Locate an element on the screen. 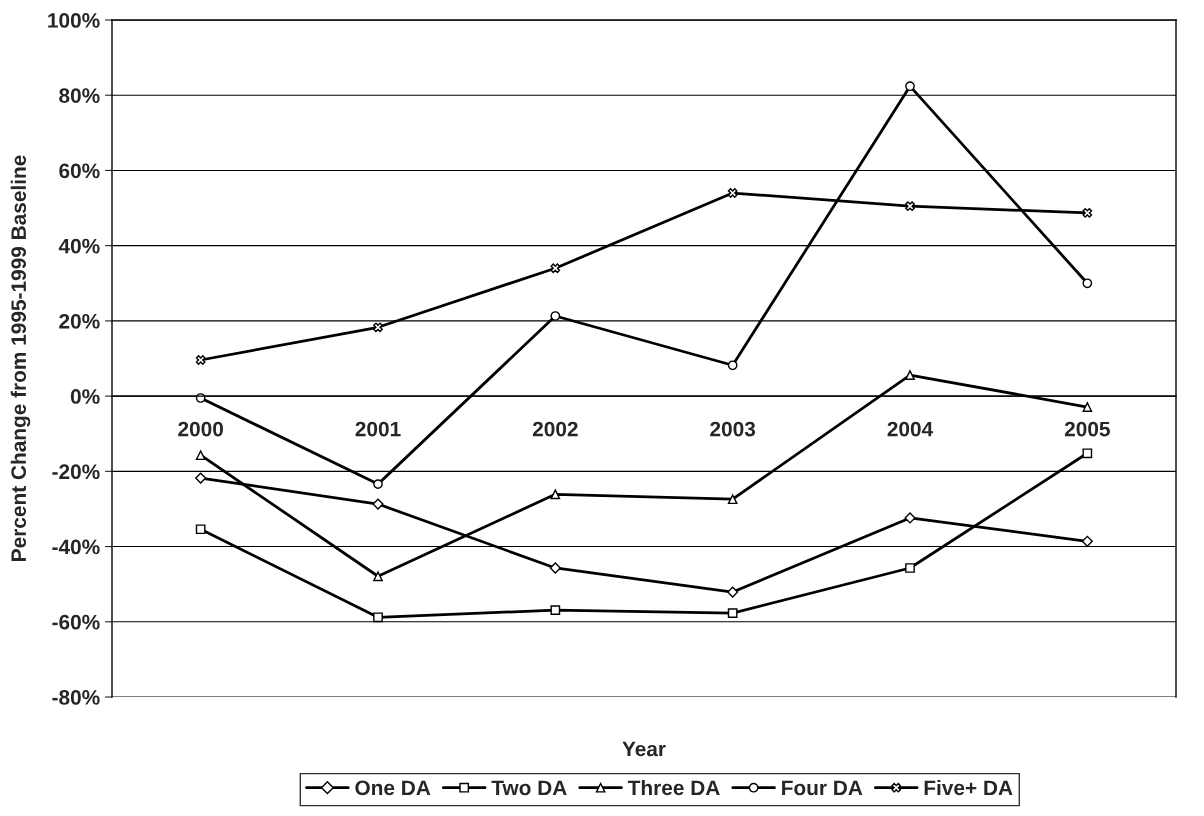 This screenshot has width=1204, height=816. x-tick-label: 2002 is located at coordinates (555, 429).